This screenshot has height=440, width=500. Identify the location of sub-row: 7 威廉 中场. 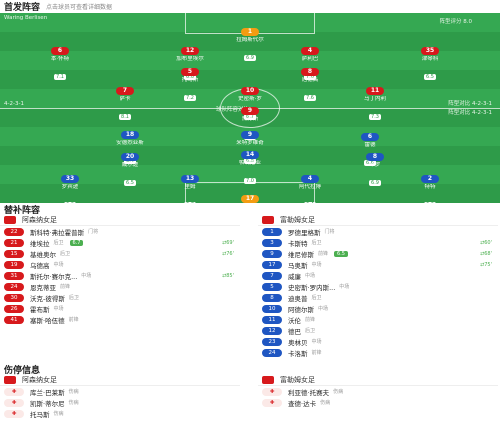
(378, 275).